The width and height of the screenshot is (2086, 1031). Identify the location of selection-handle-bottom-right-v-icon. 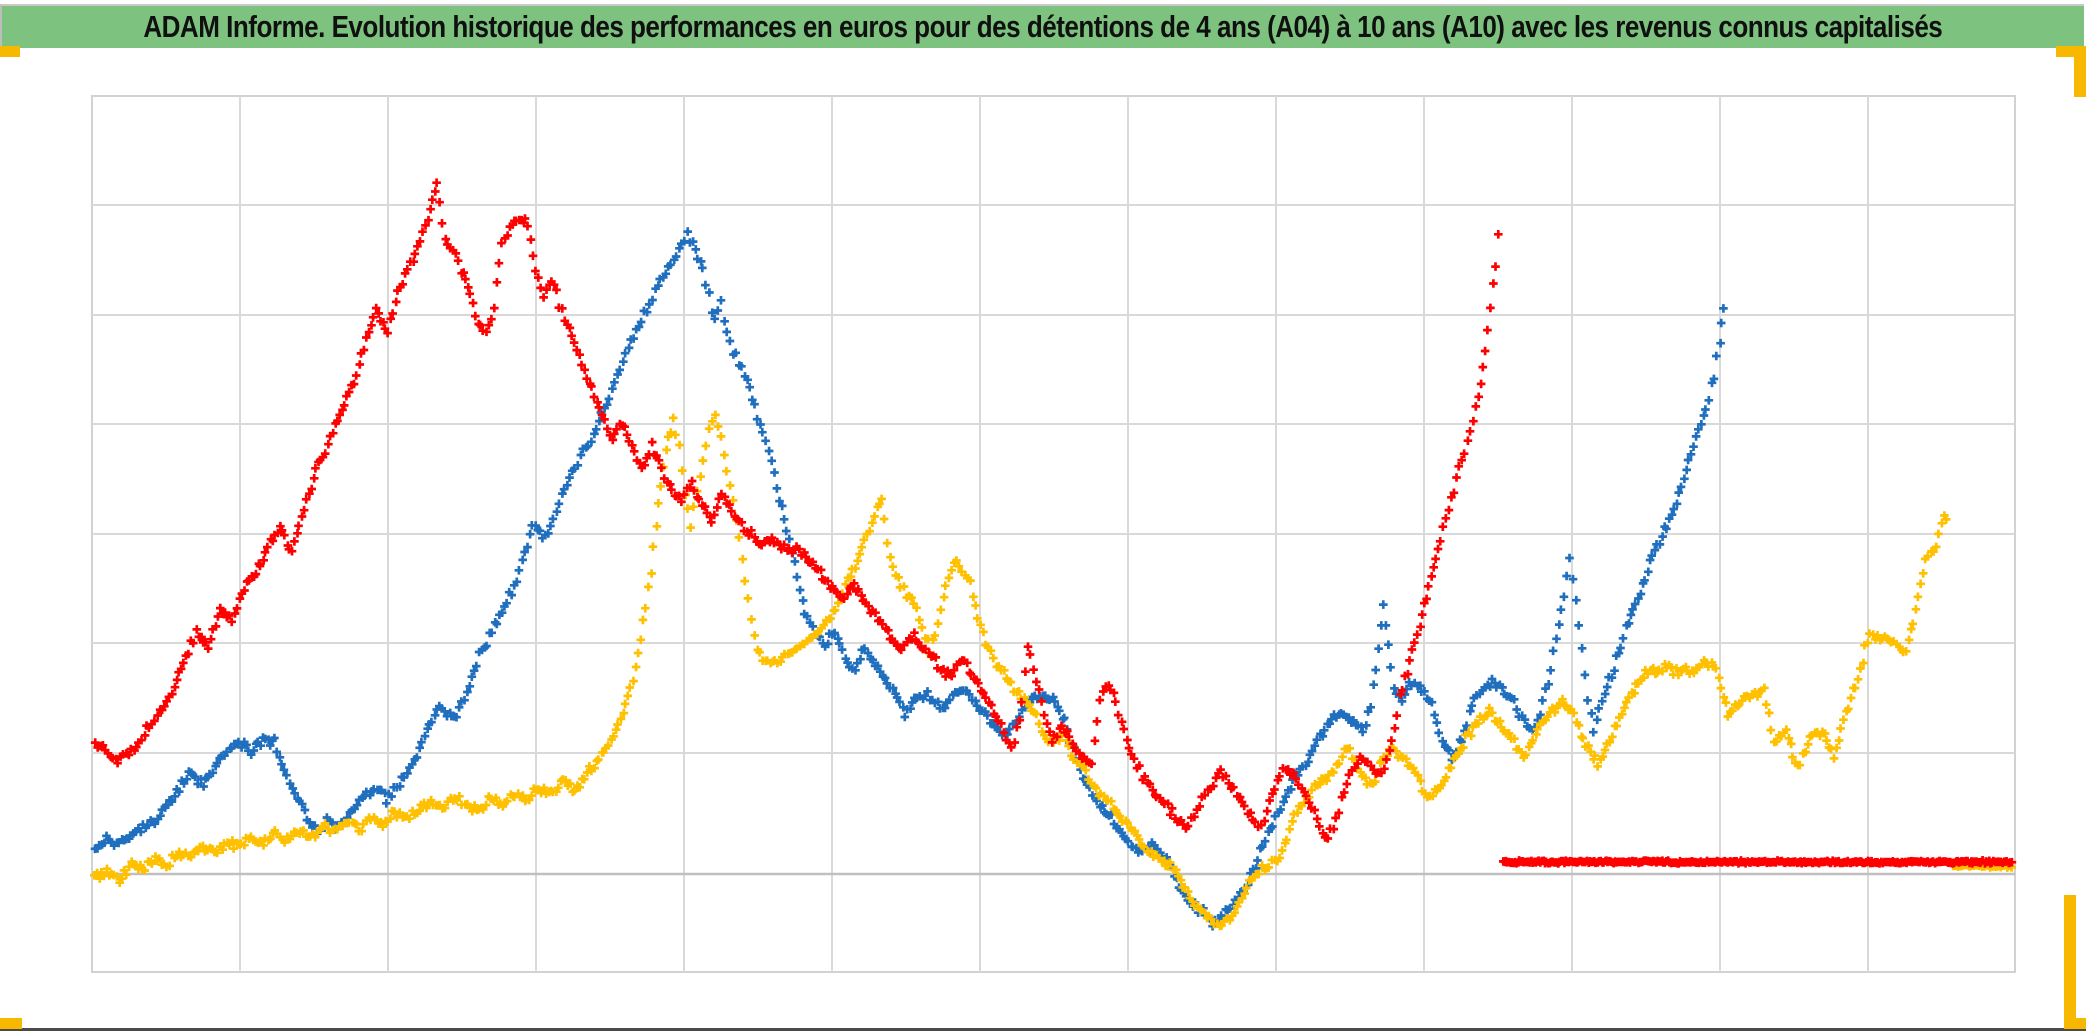
(2070, 962).